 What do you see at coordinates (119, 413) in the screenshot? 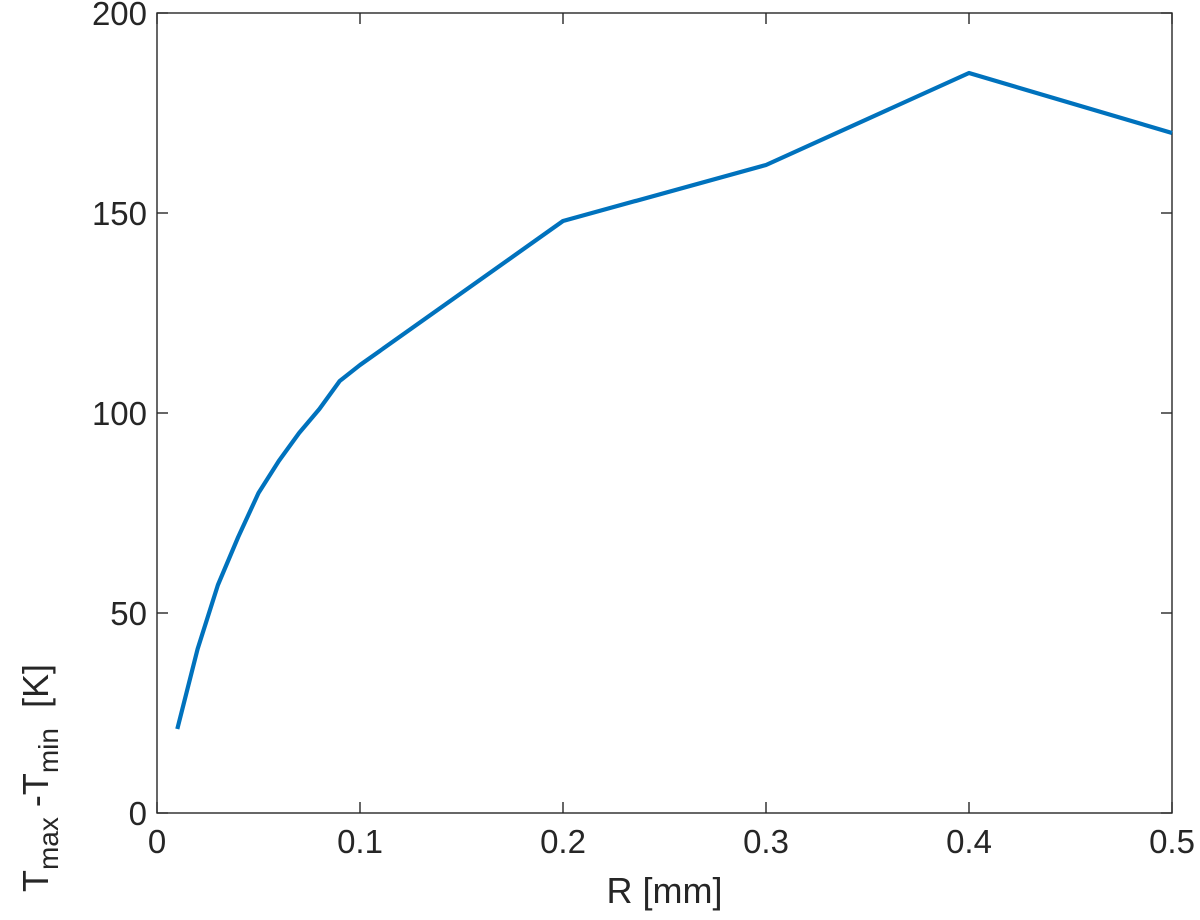
I see `y-tick-label: 100` at bounding box center [119, 413].